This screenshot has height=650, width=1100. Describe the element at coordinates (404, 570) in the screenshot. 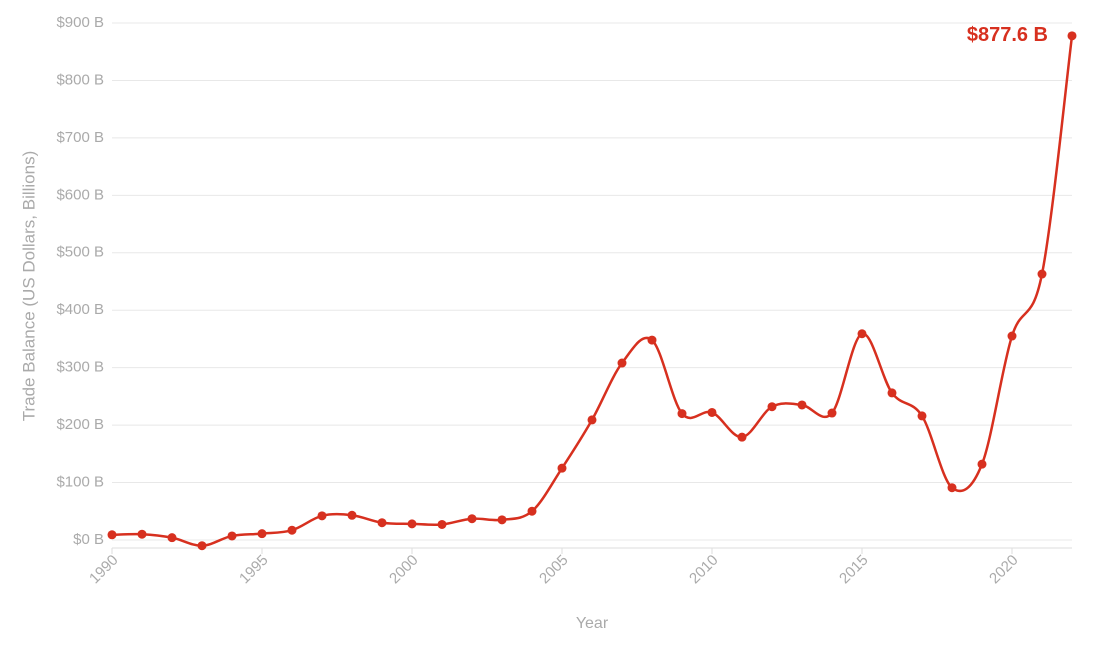

I see `x-tick-label: 2000` at that location.